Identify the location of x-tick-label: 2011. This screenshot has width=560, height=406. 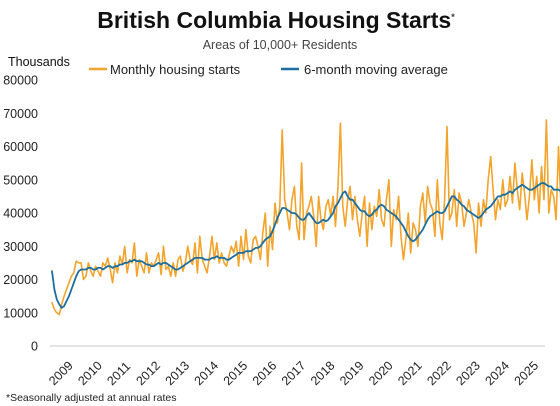
(118, 373).